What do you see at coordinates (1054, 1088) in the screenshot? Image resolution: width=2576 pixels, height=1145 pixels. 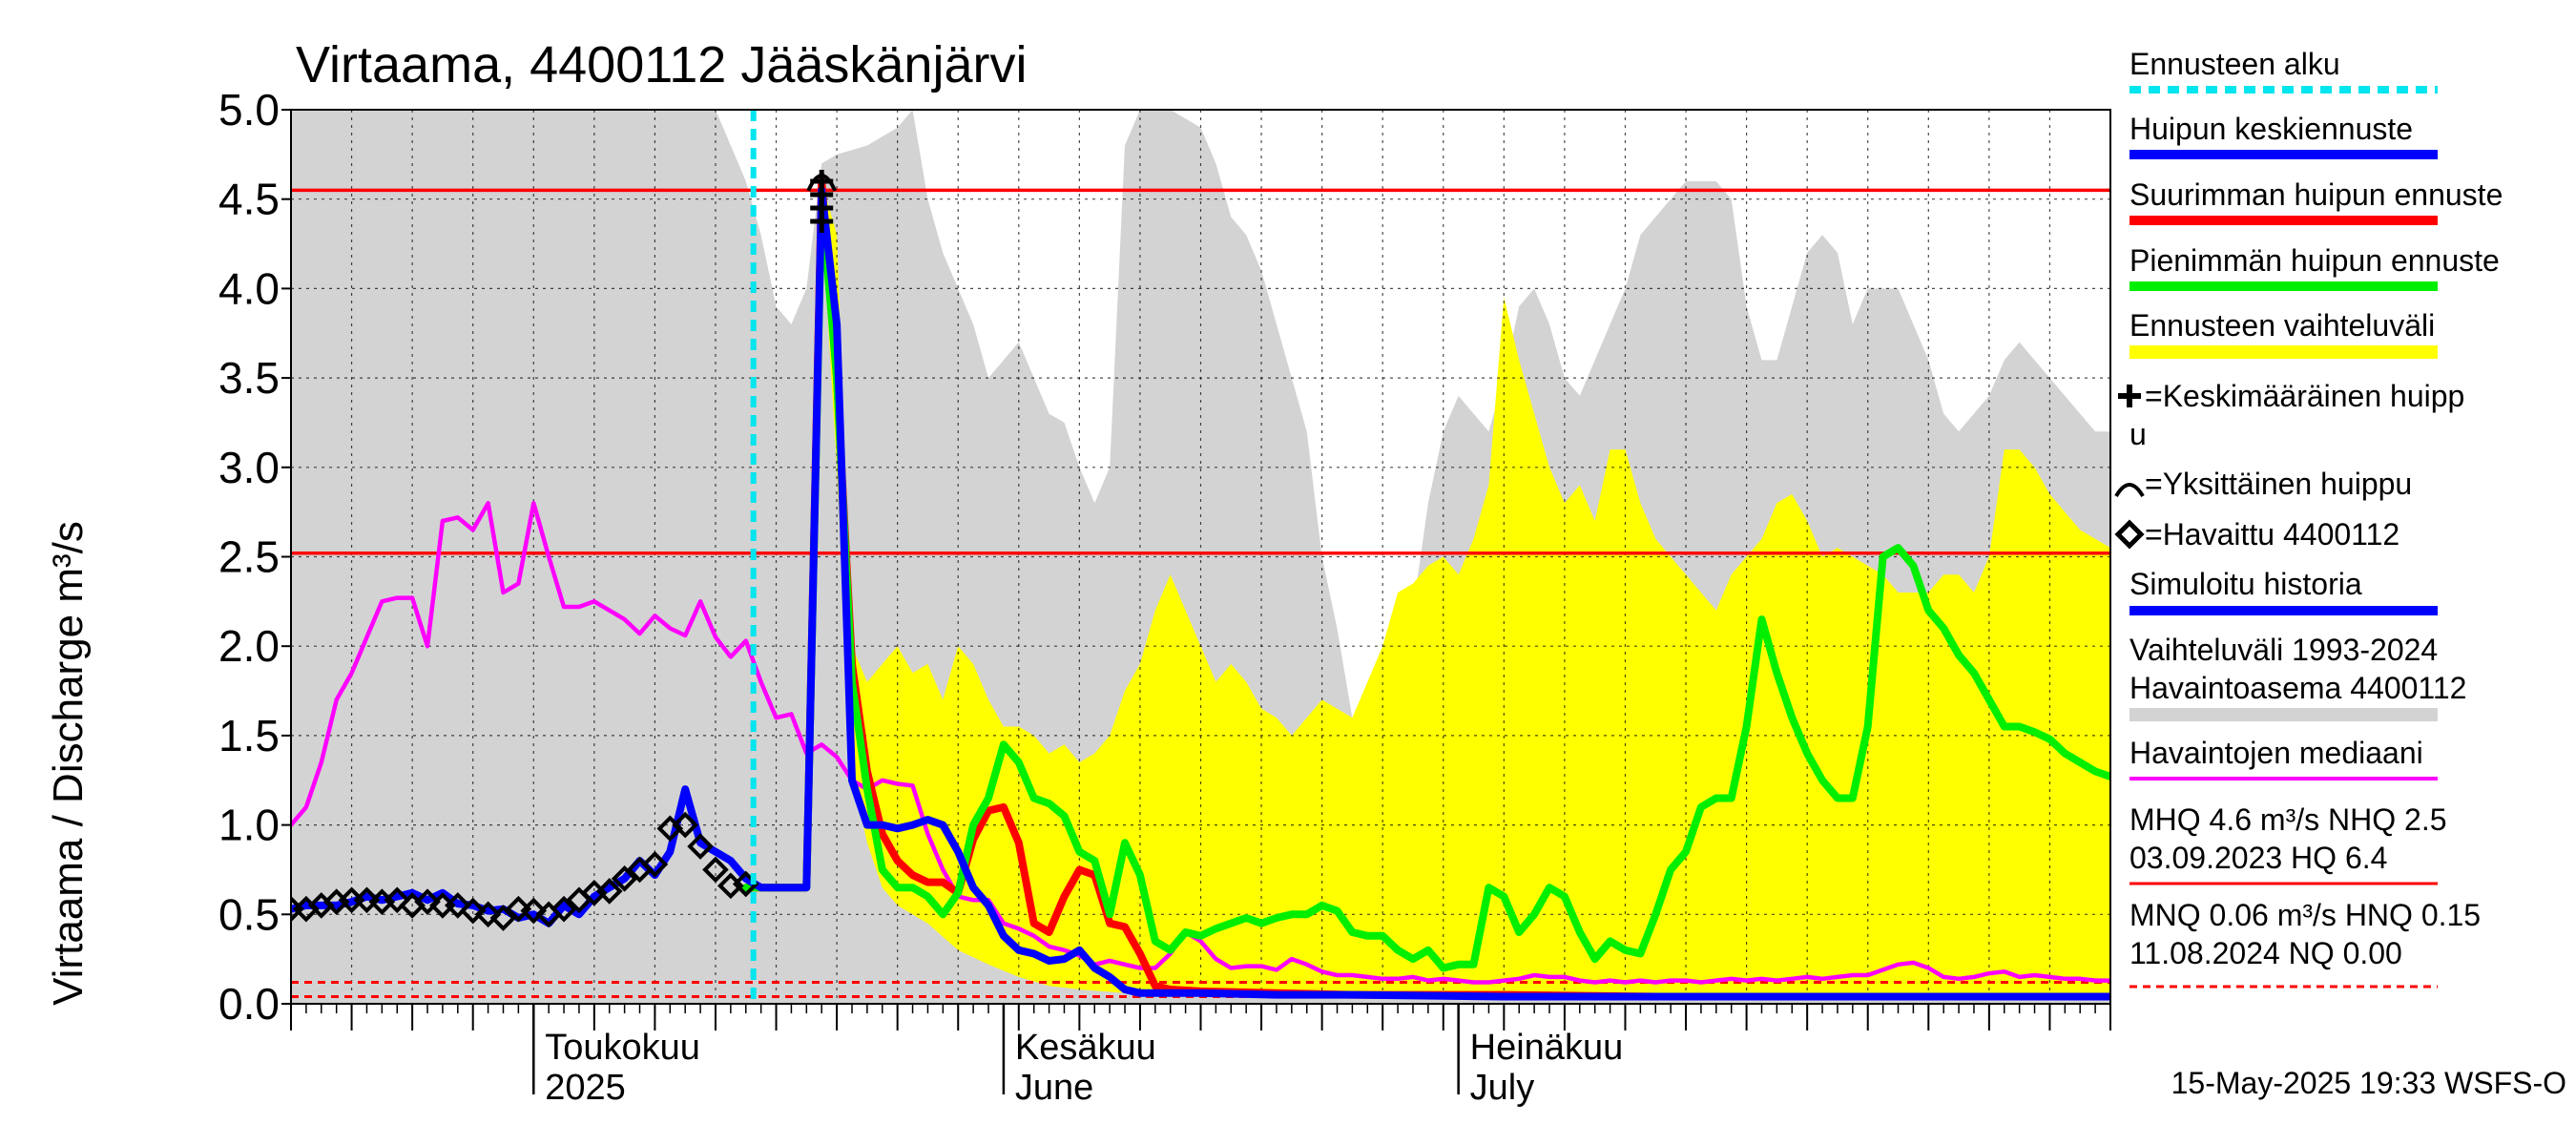 I see `x-month-label-en: June` at bounding box center [1054, 1088].